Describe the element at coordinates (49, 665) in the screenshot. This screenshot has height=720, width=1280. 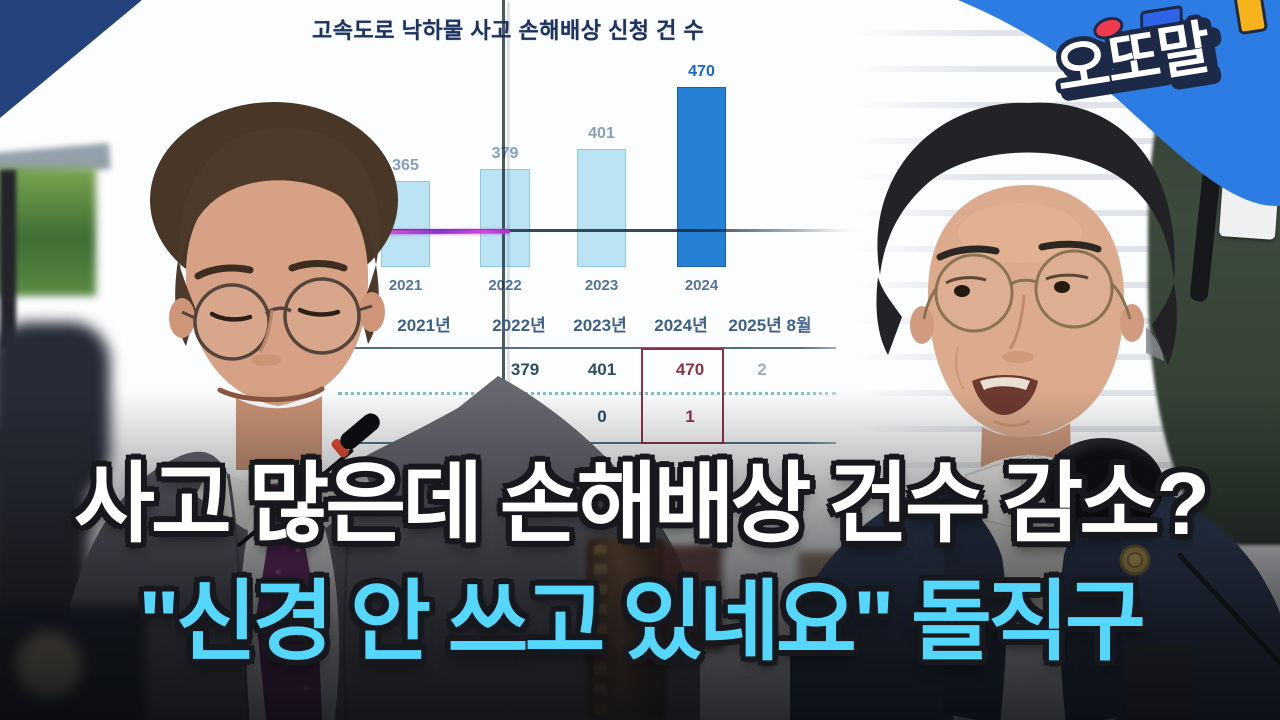
I see `foreground-blur-shape` at that location.